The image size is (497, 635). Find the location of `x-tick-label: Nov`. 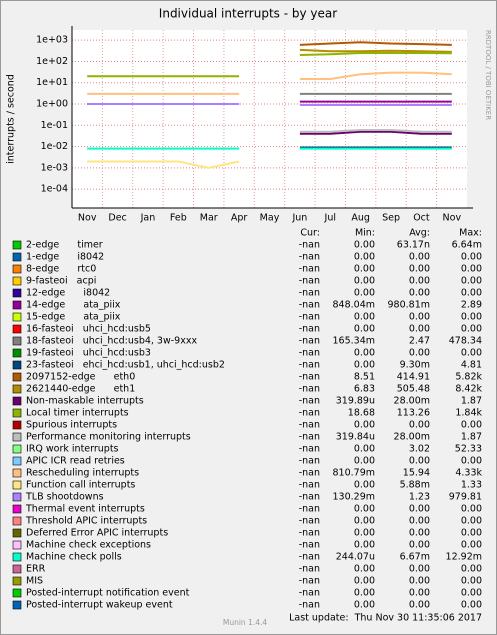

x-tick-label: Nov is located at coordinates (452, 218).